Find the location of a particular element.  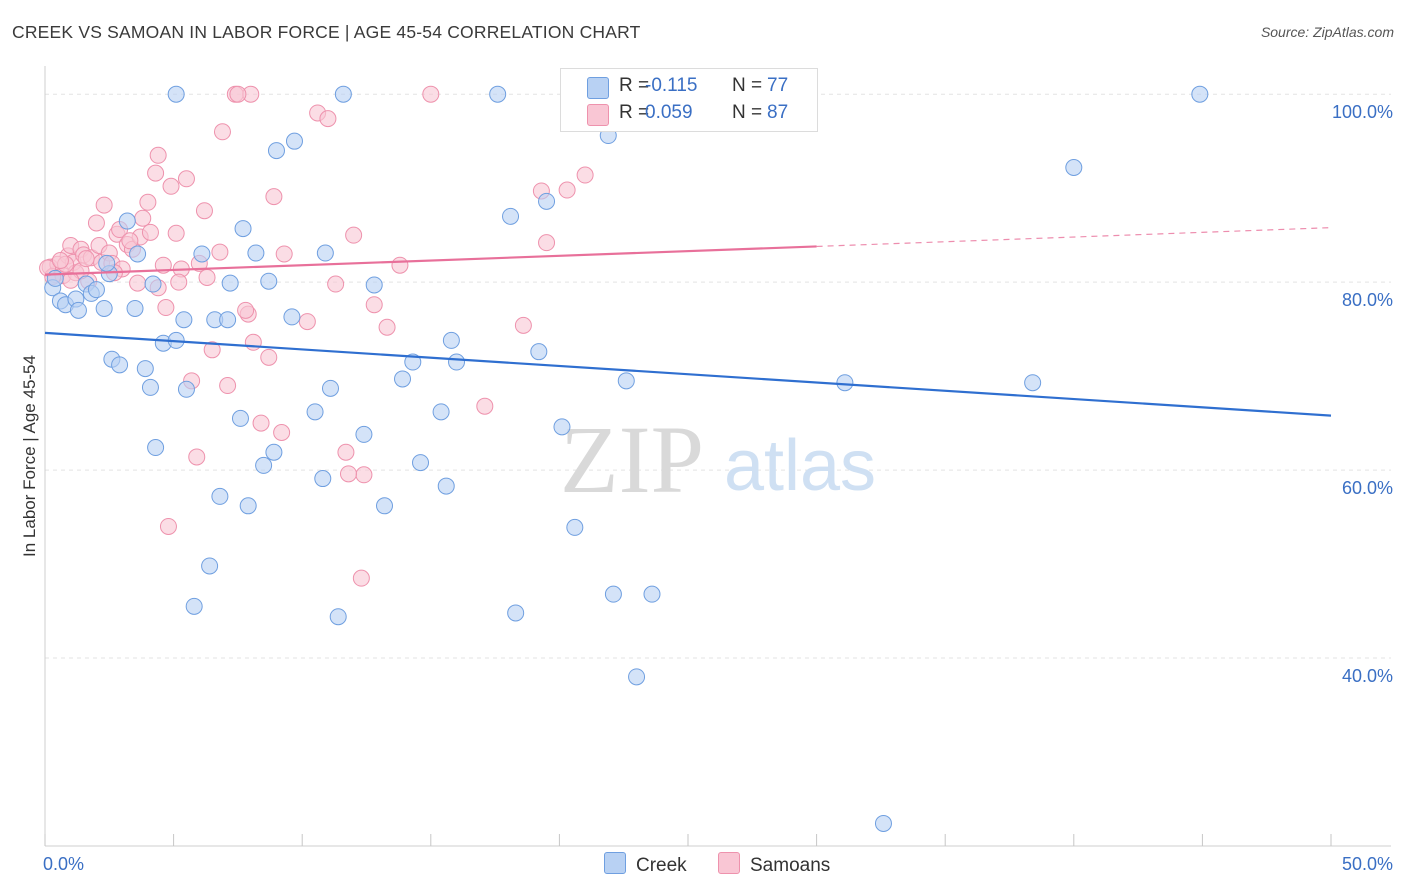

samoan-n-label: N = is located at coordinates (747, 112).